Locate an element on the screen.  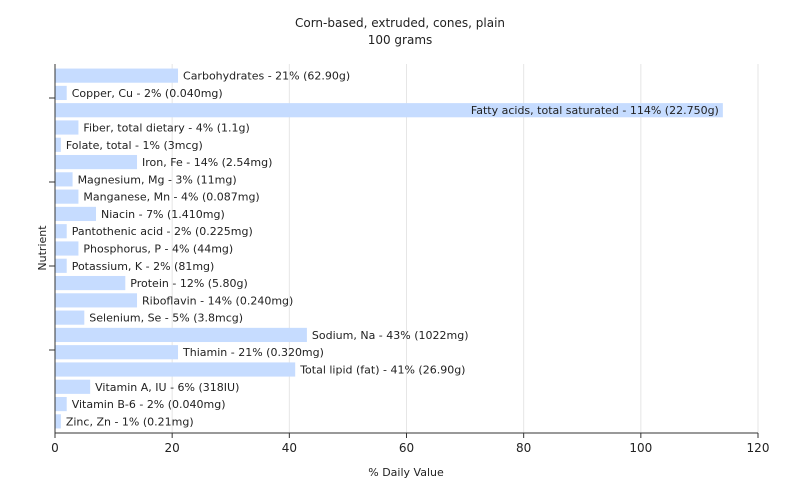
x-tick-label: 0 is located at coordinates (55, 448).